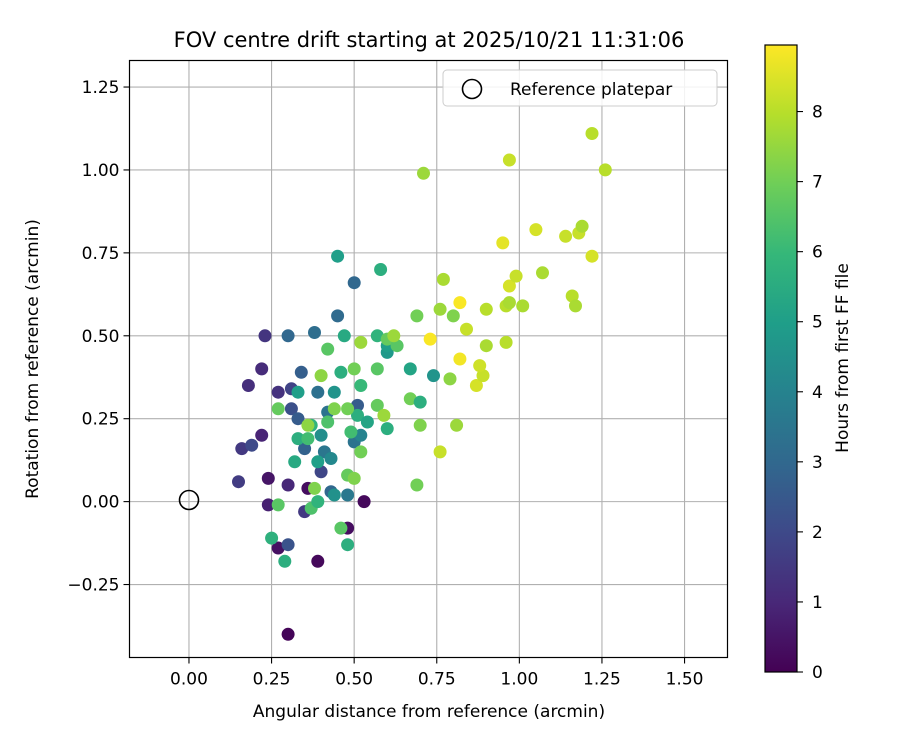  I want to click on x-axis-ticks: 0.00 0.25 0.50 0.75 1.00 1.25 1.50, so click(436, 673).